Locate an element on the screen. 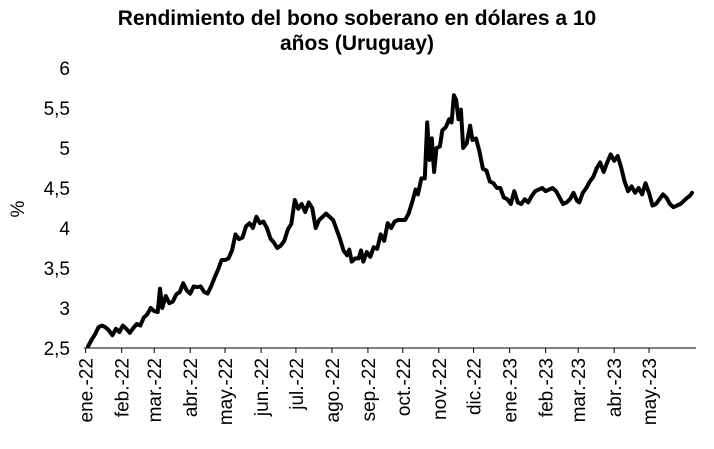  x-tick-label: dic.-22 is located at coordinates (475, 386).